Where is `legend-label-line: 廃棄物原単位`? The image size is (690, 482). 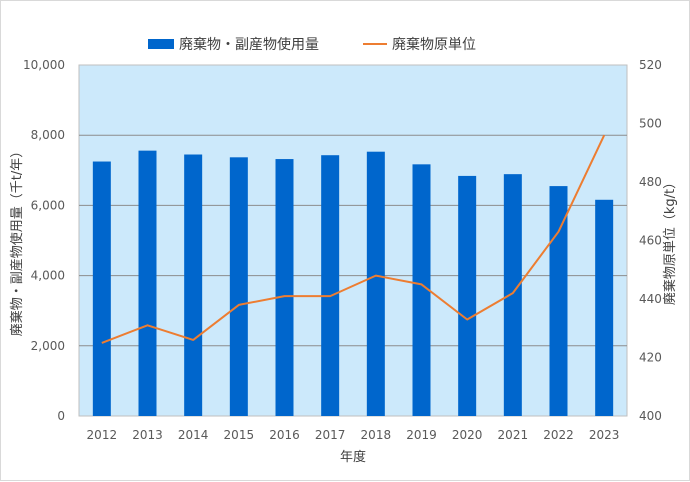 legend-label-line: 廃棄物原単位 is located at coordinates (434, 44).